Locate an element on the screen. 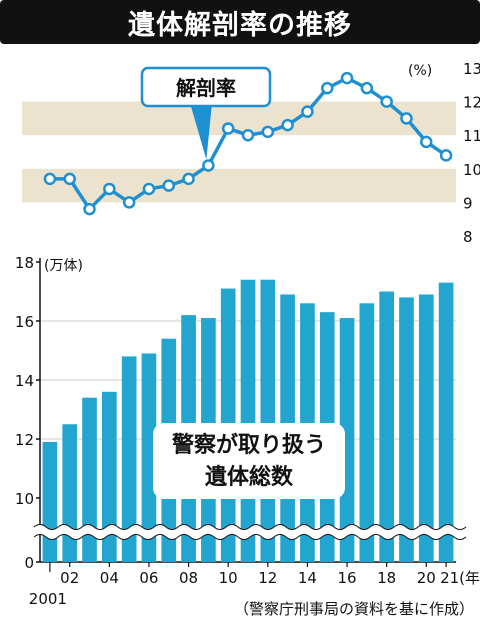  x-tick-label: 06 is located at coordinates (148, 578).